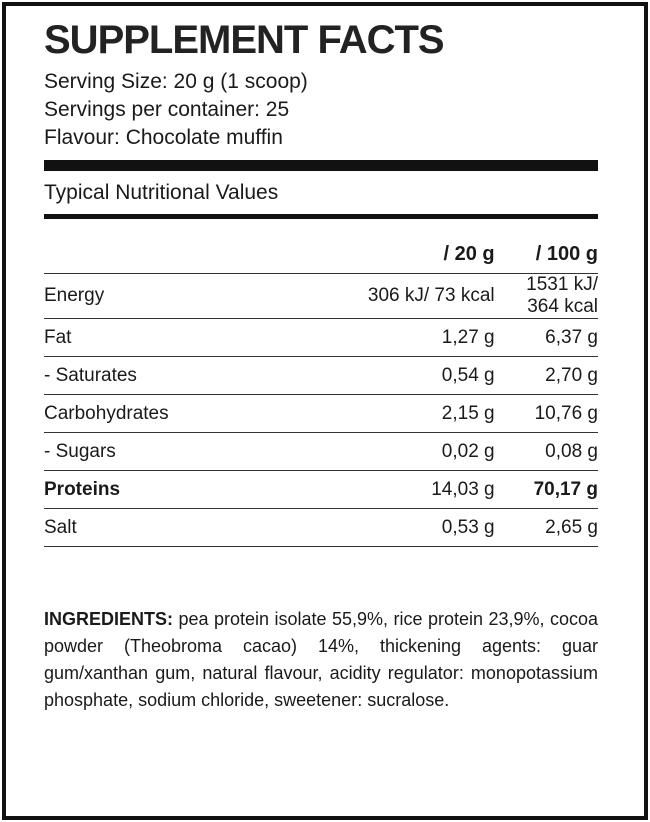 Image resolution: width=650 pixels, height=822 pixels. Describe the element at coordinates (106, 527) in the screenshot. I see `nutrient-name: Salt` at that location.